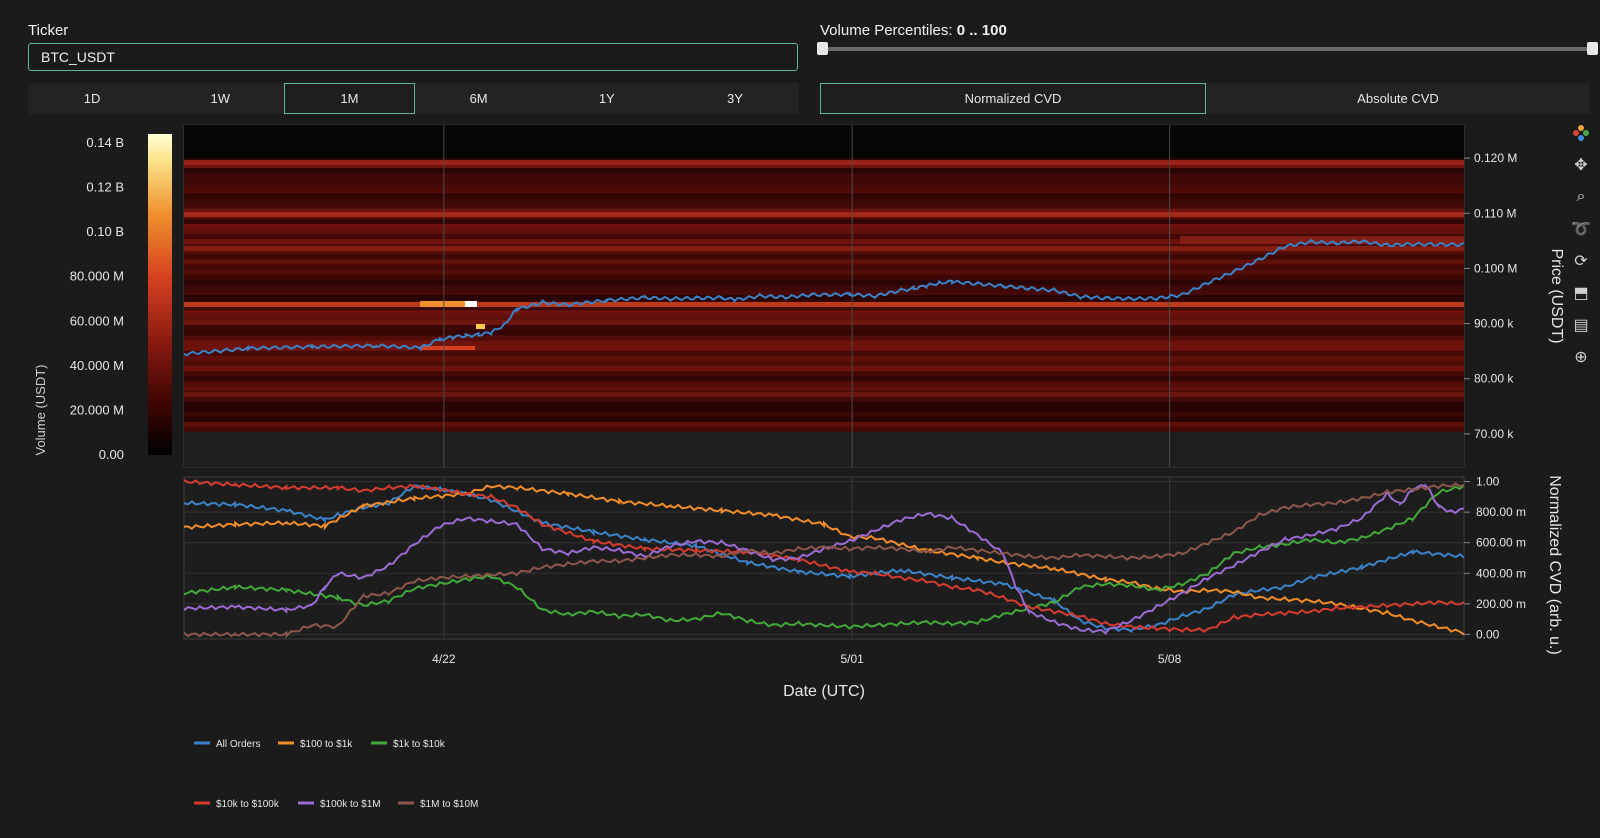  Describe the element at coordinates (97, 320) in the screenshot. I see `colorbar-tick-label: 60.000 M` at that location.